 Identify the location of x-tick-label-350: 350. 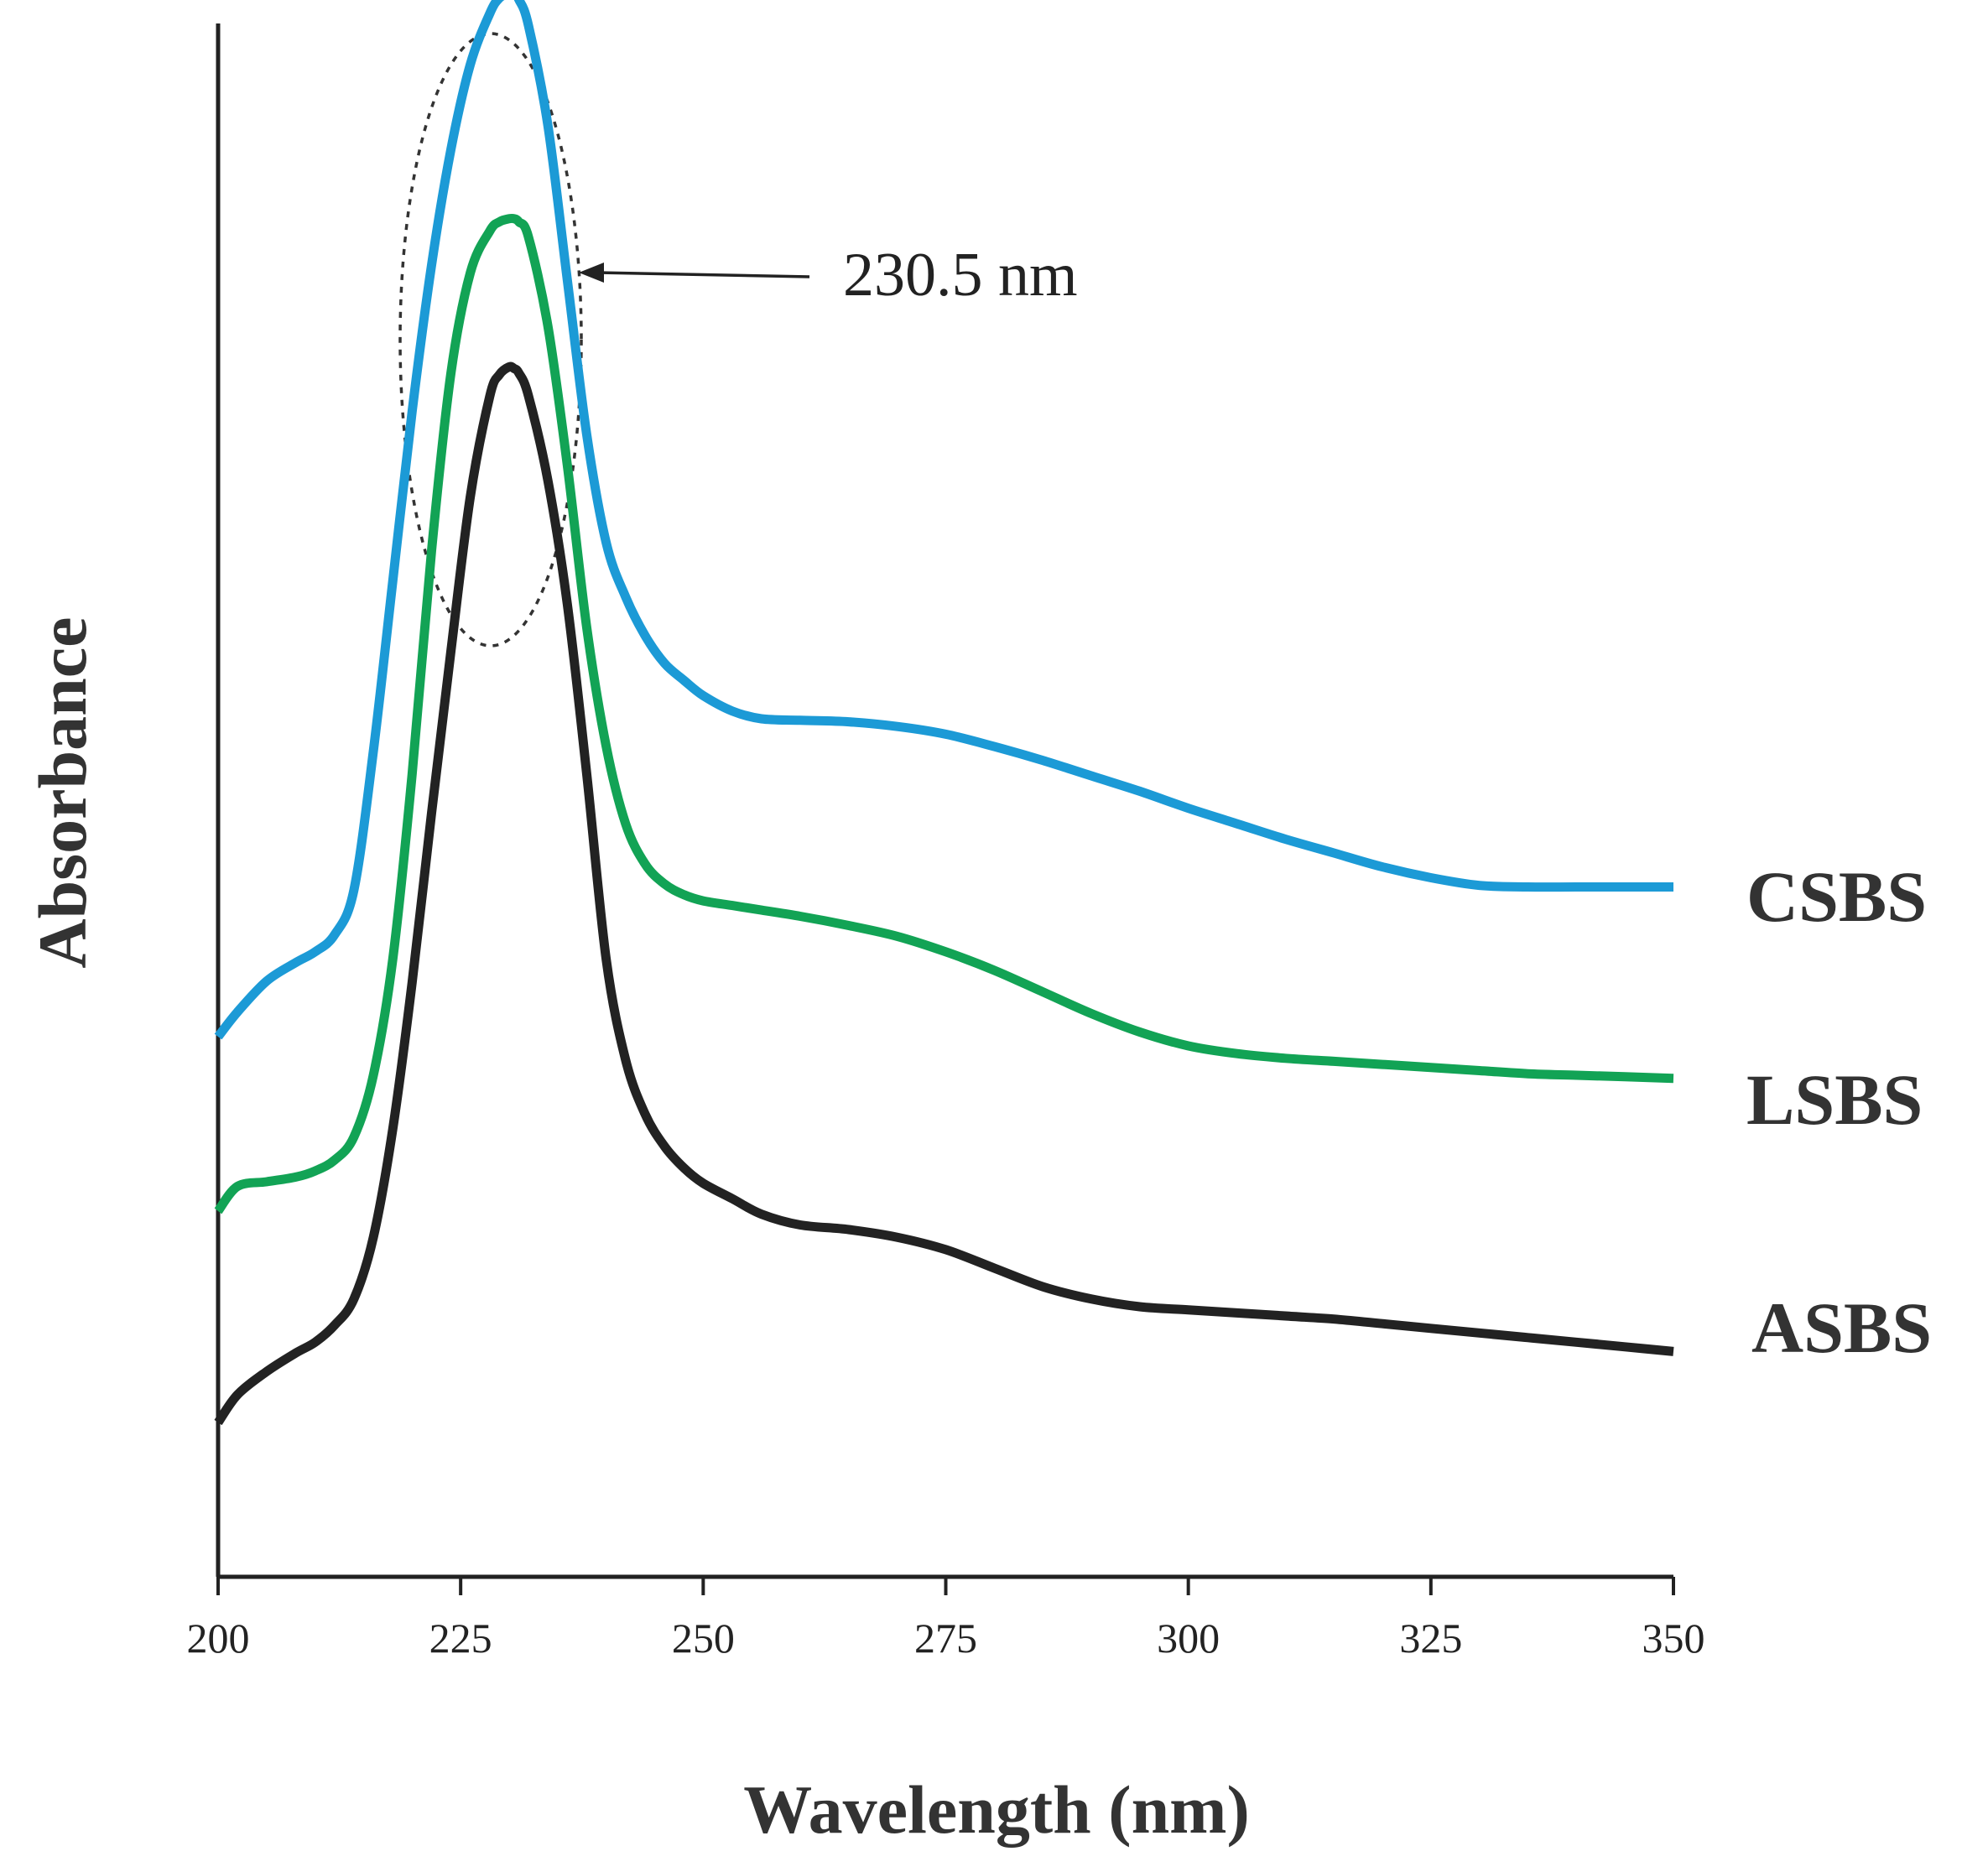
(1674, 1638).